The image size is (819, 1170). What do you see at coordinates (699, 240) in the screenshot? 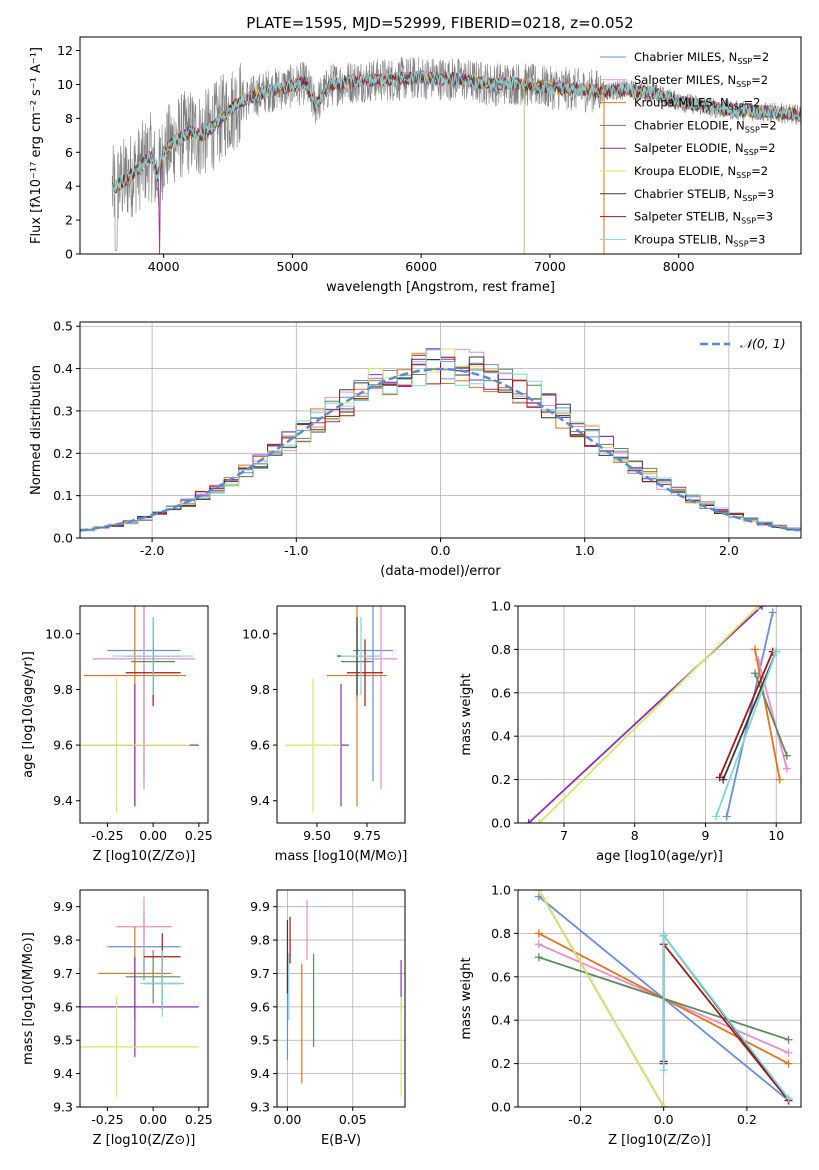
I see `legend-label: Kroupa STELIB, NSSP=3` at bounding box center [699, 240].